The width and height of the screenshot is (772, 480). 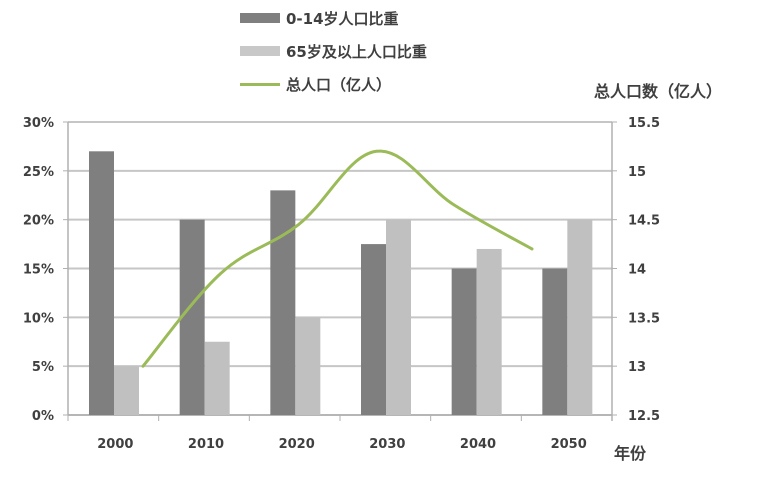 What do you see at coordinates (38, 318) in the screenshot?
I see `left-tick-label: 10%` at bounding box center [38, 318].